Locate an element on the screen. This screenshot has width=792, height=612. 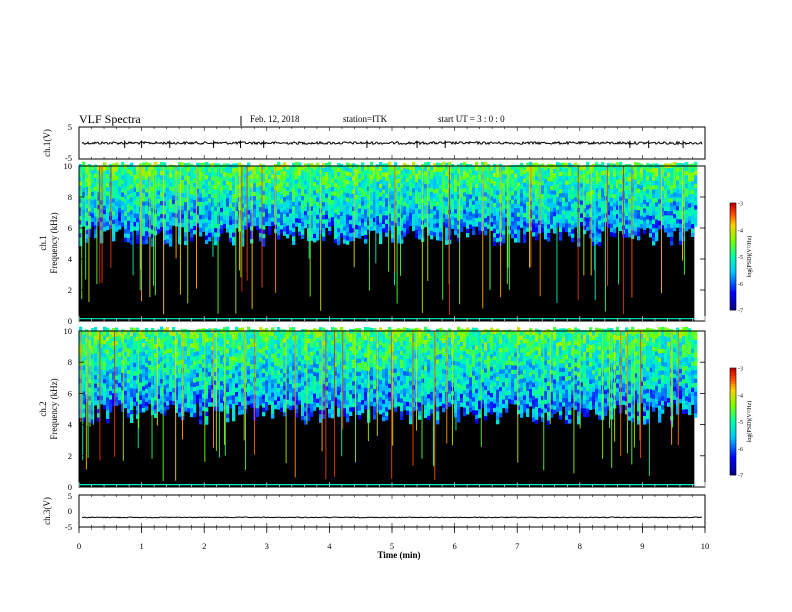
ytick-label: 6 is located at coordinates (70, 228).